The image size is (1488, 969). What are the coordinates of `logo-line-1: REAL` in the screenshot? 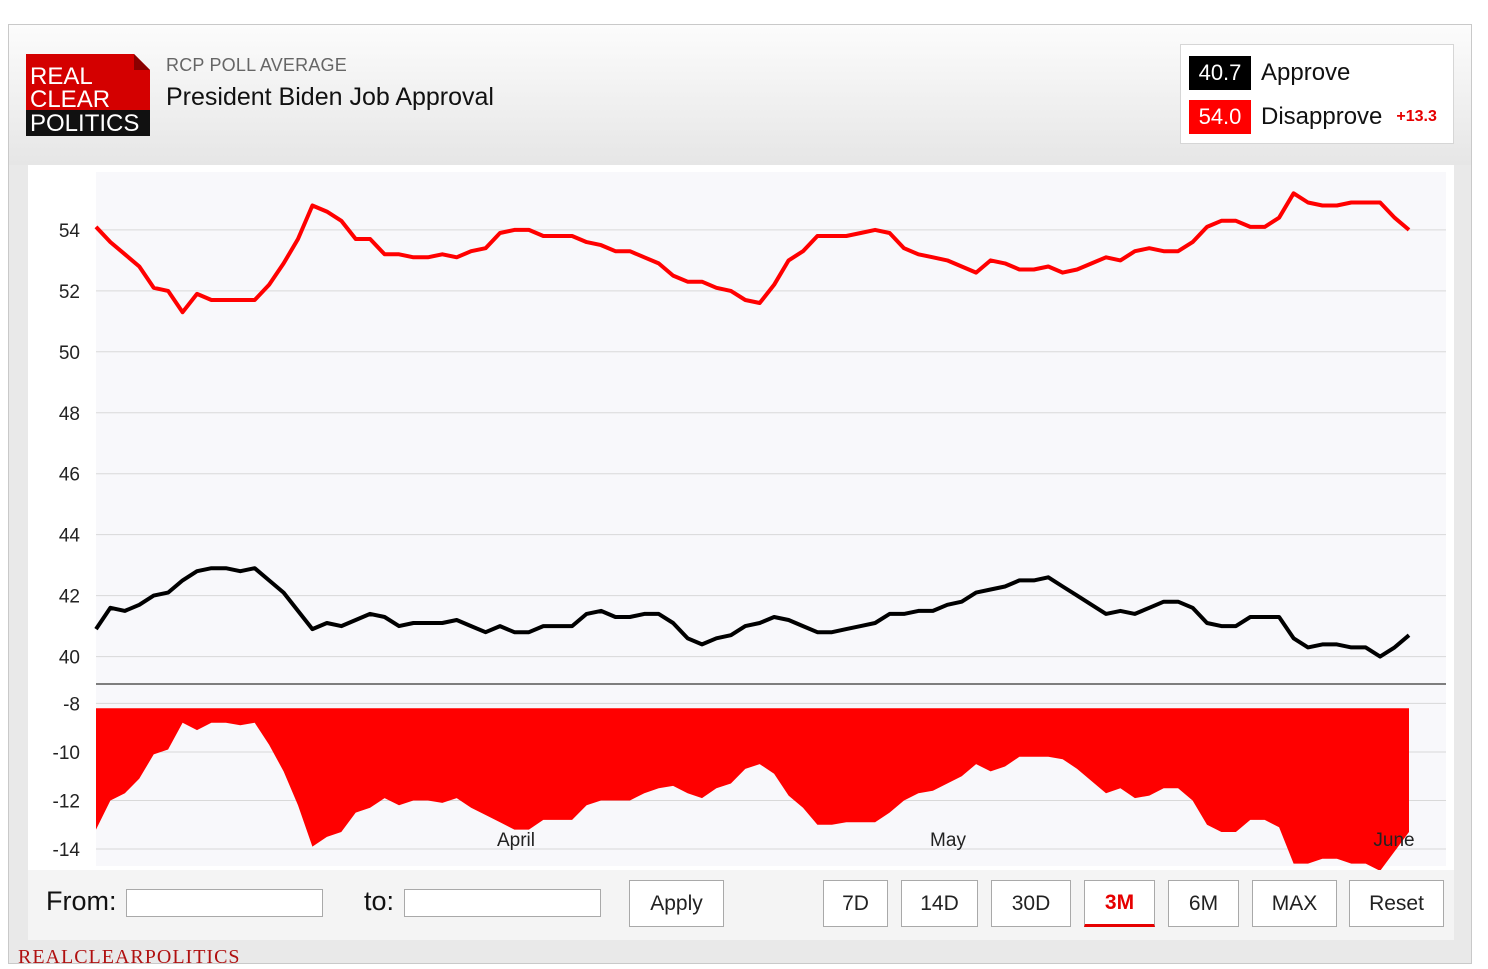 It's located at (61, 76).